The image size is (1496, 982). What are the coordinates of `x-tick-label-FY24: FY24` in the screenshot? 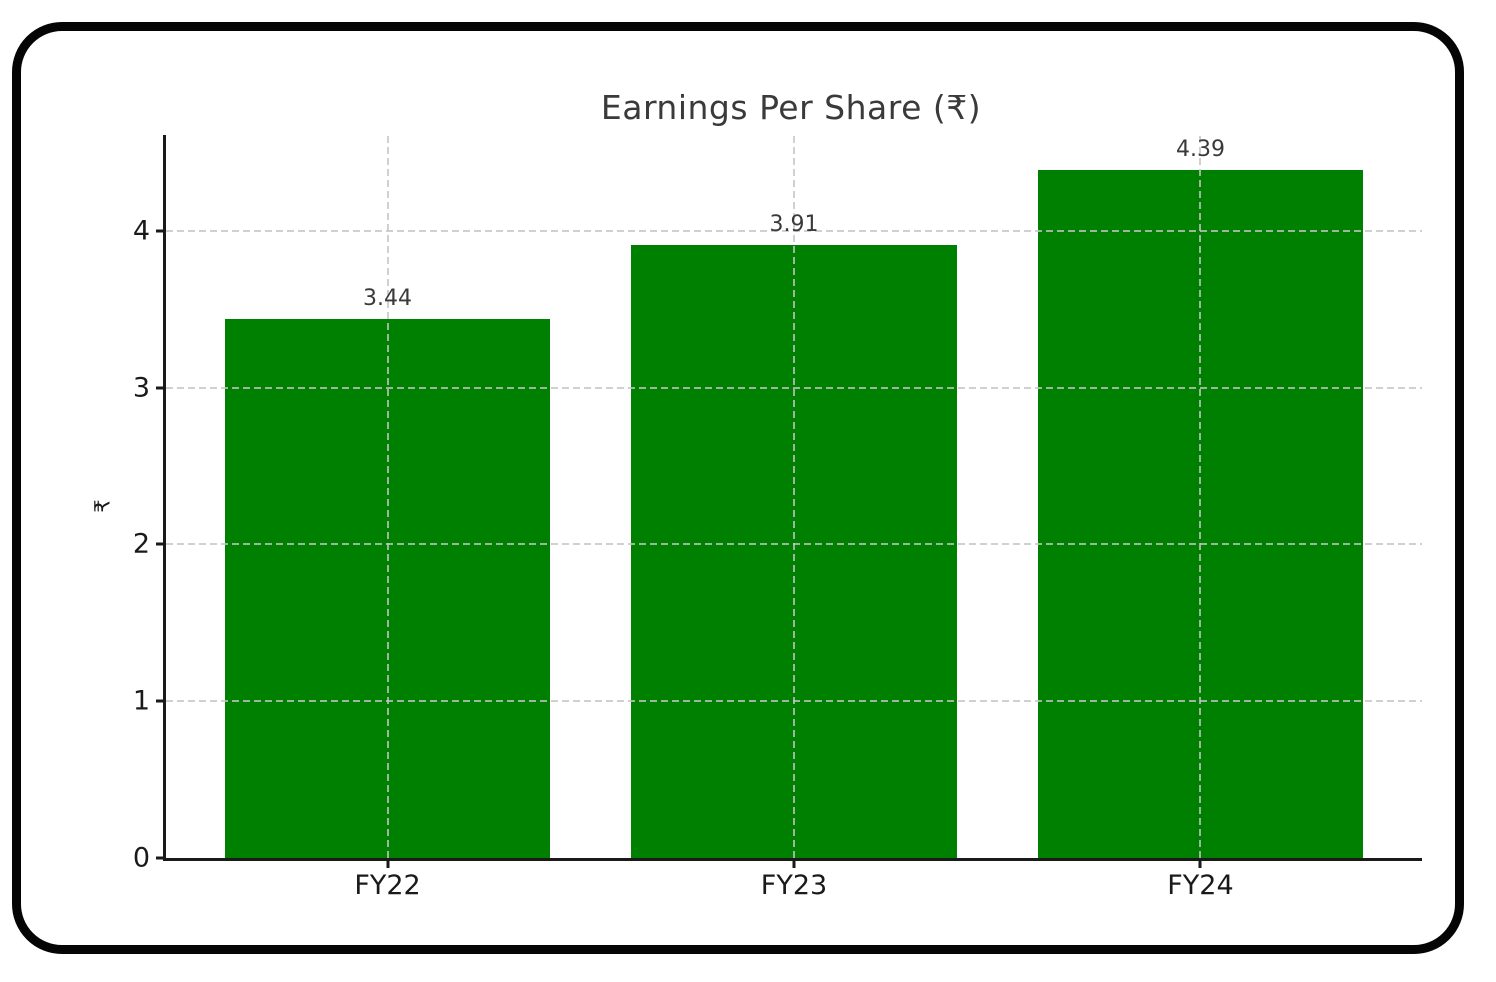 It's located at (1200, 885).